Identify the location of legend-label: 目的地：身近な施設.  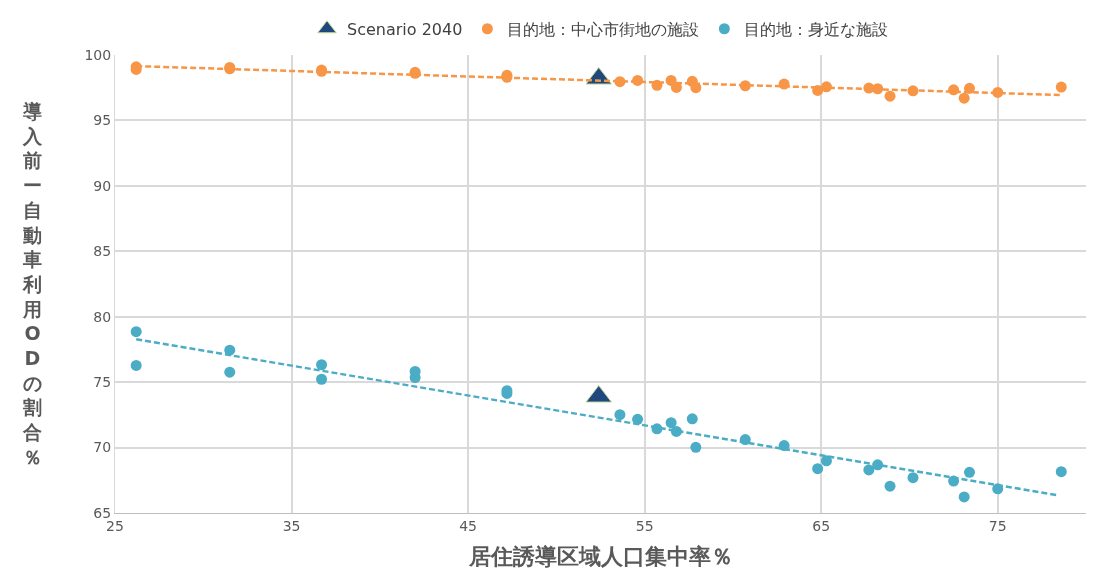
(816, 29).